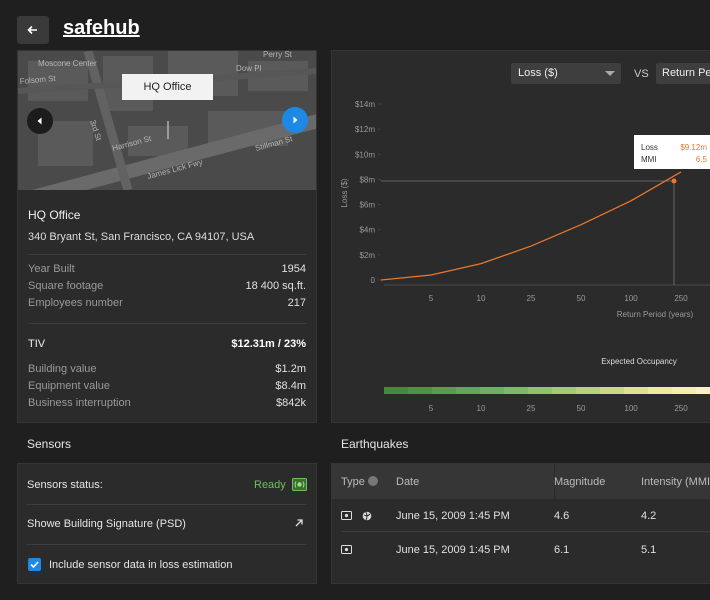 The height and width of the screenshot is (600, 710). I want to click on y-tick-label: $2m, so click(367, 255).